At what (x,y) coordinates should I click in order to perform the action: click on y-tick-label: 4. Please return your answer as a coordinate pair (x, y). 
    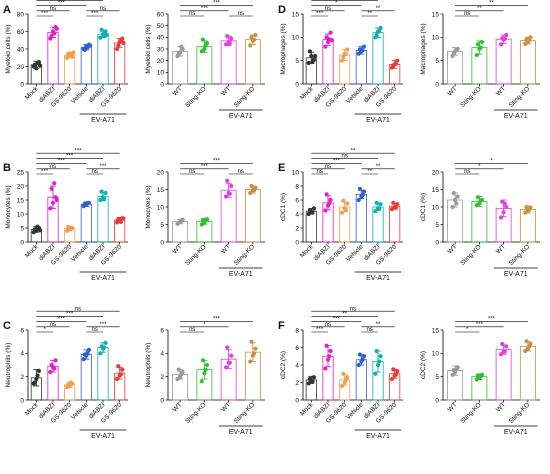
    Looking at the image, I should click on (162, 354).